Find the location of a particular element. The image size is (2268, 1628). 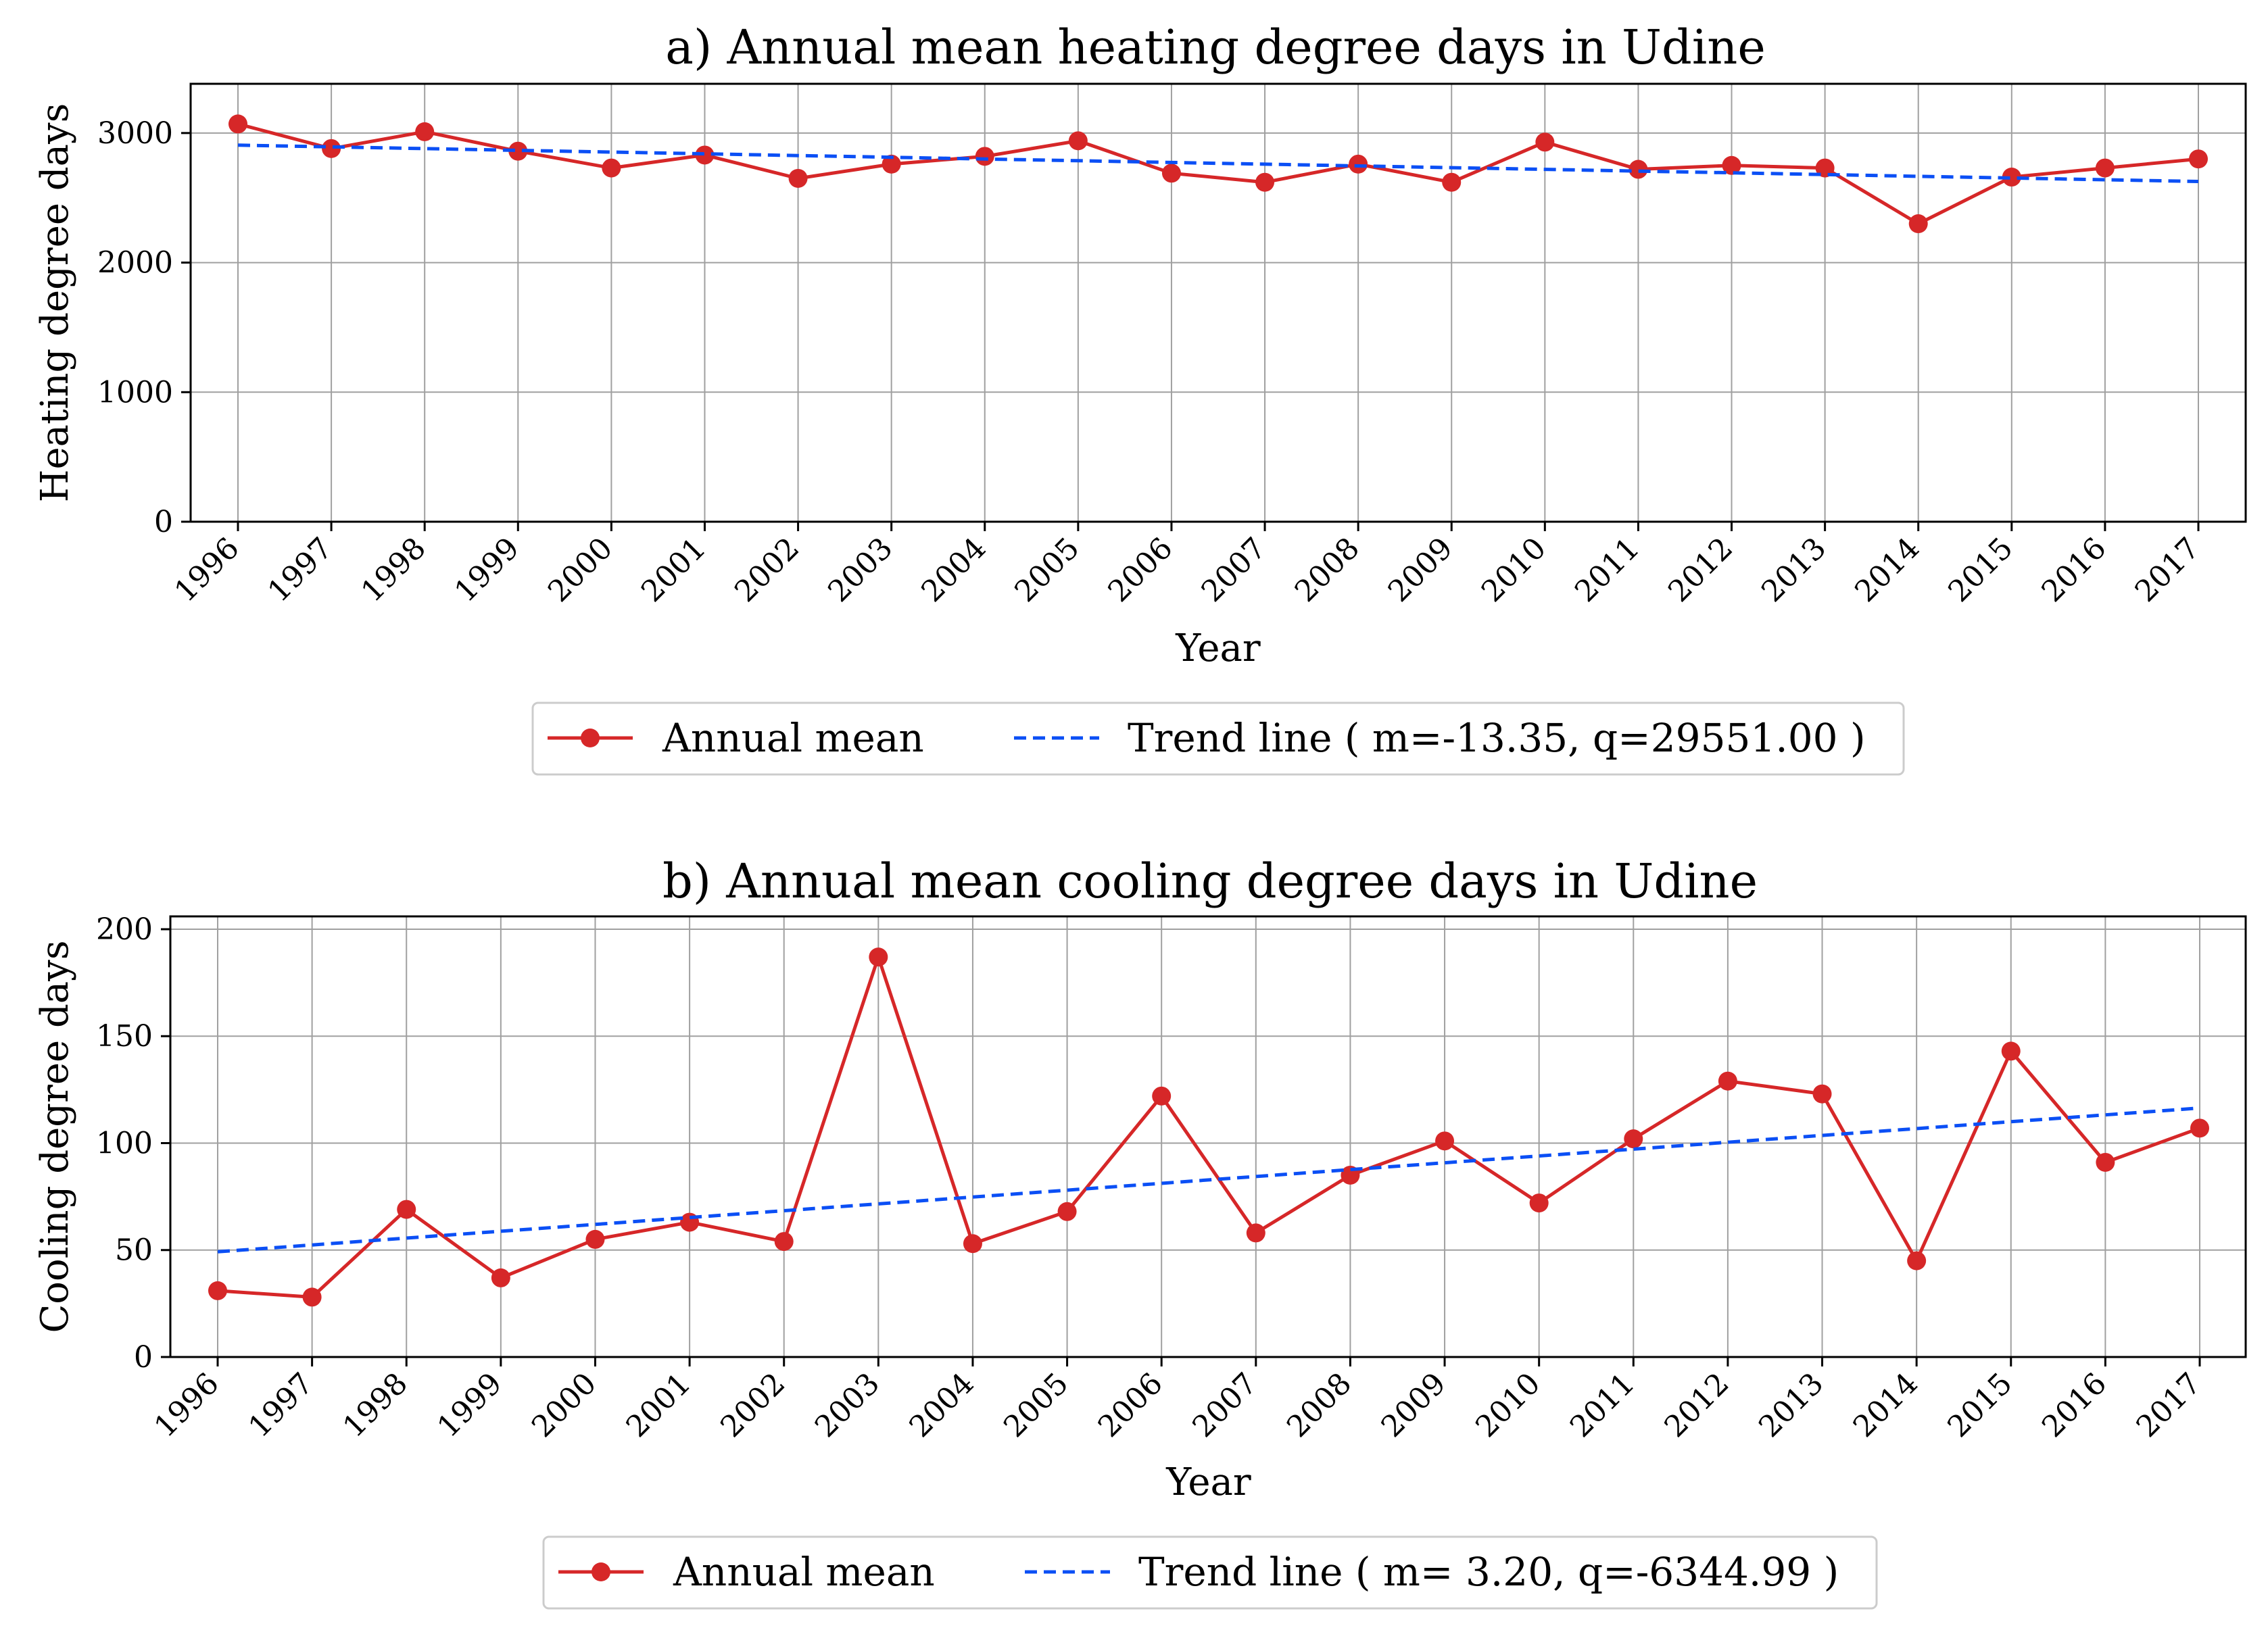

heating-x-tick-label: 2007 is located at coordinates (1234, 570).